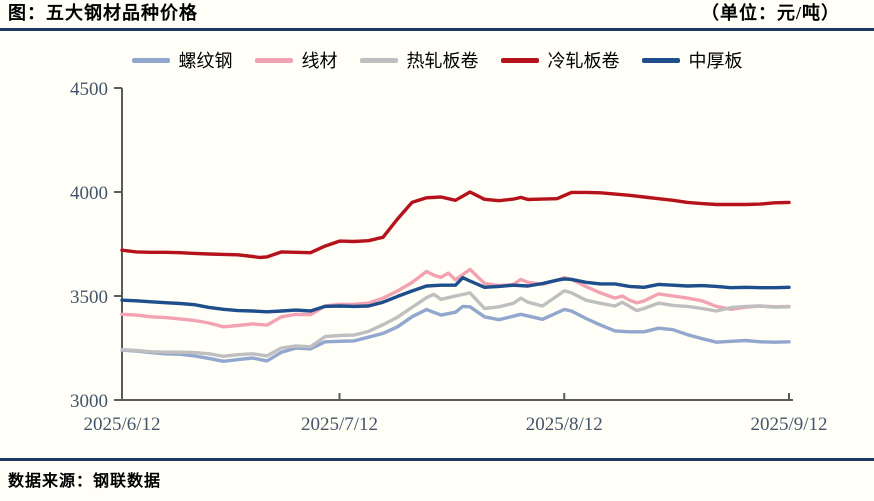 This screenshot has width=874, height=501. Describe the element at coordinates (296, 60) in the screenshot. I see `legend-item: 线材` at that location.